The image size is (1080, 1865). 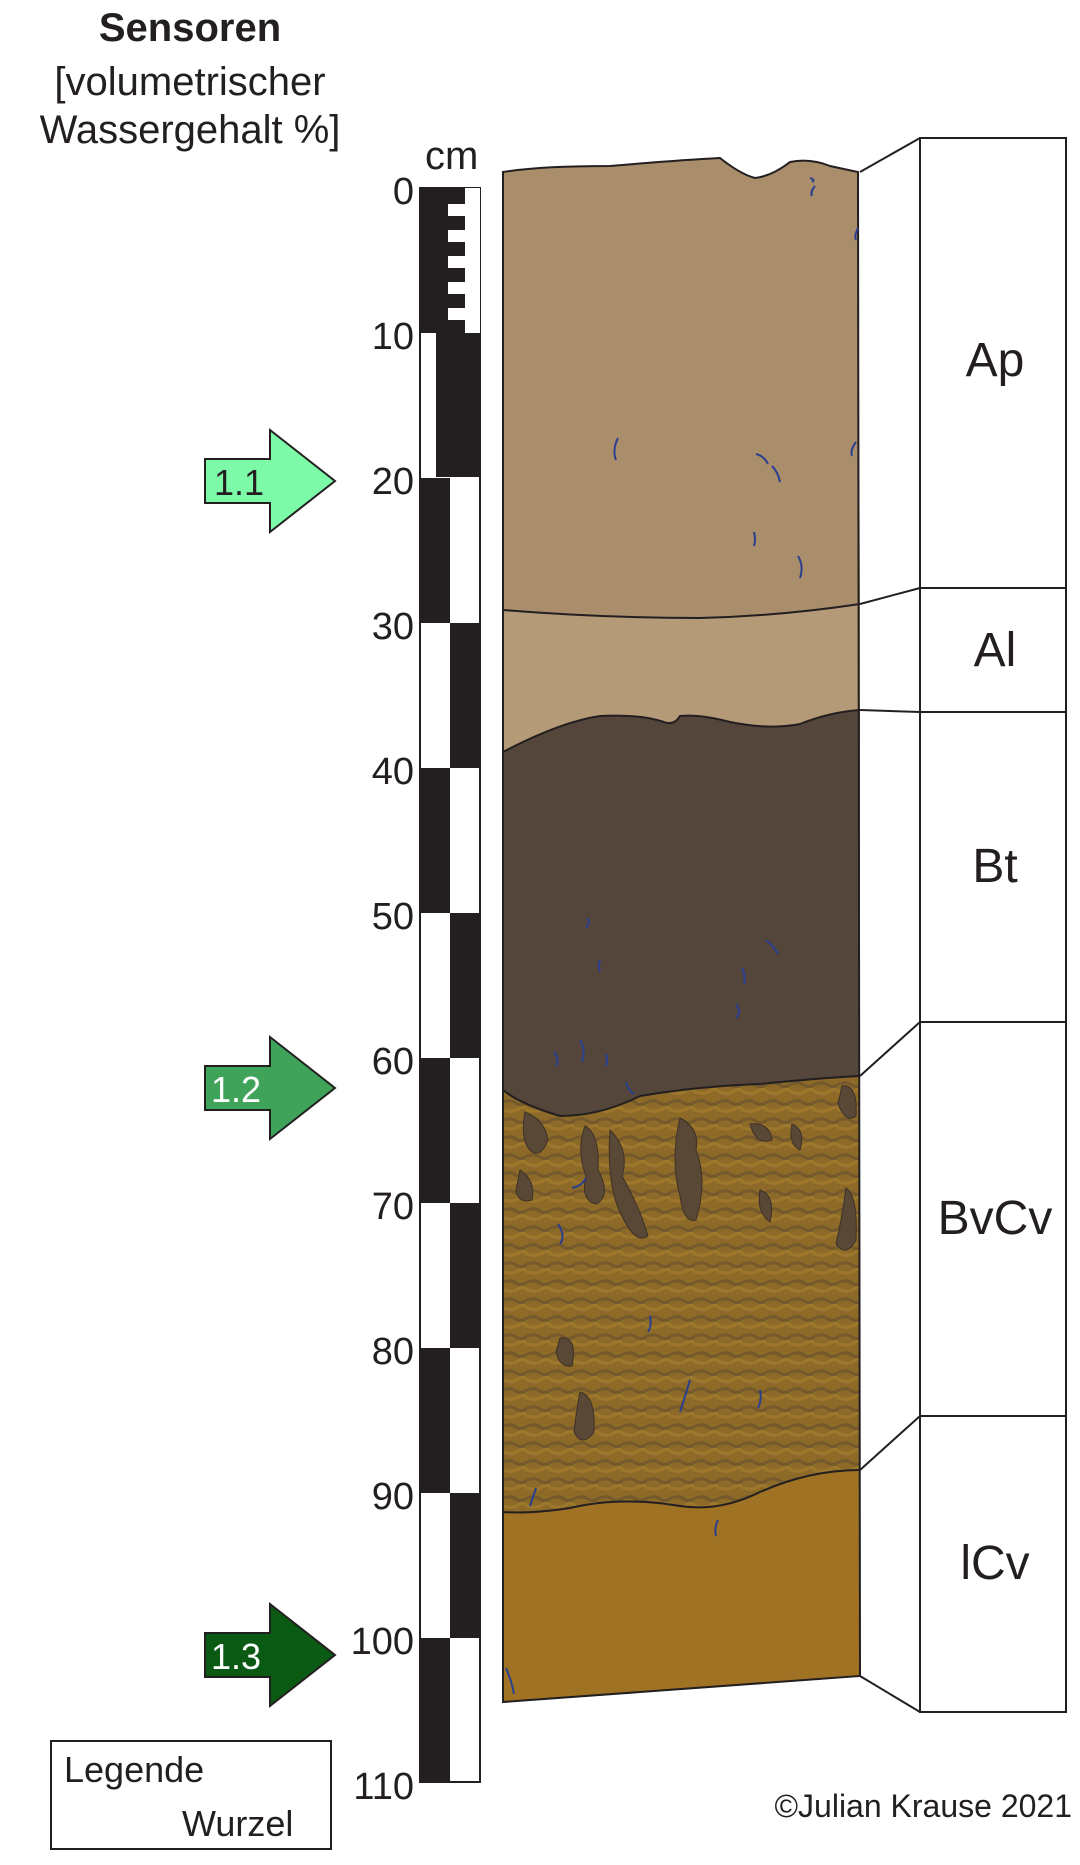 What do you see at coordinates (392, 1497) in the screenshot?
I see `depth-tick-label: 90` at bounding box center [392, 1497].